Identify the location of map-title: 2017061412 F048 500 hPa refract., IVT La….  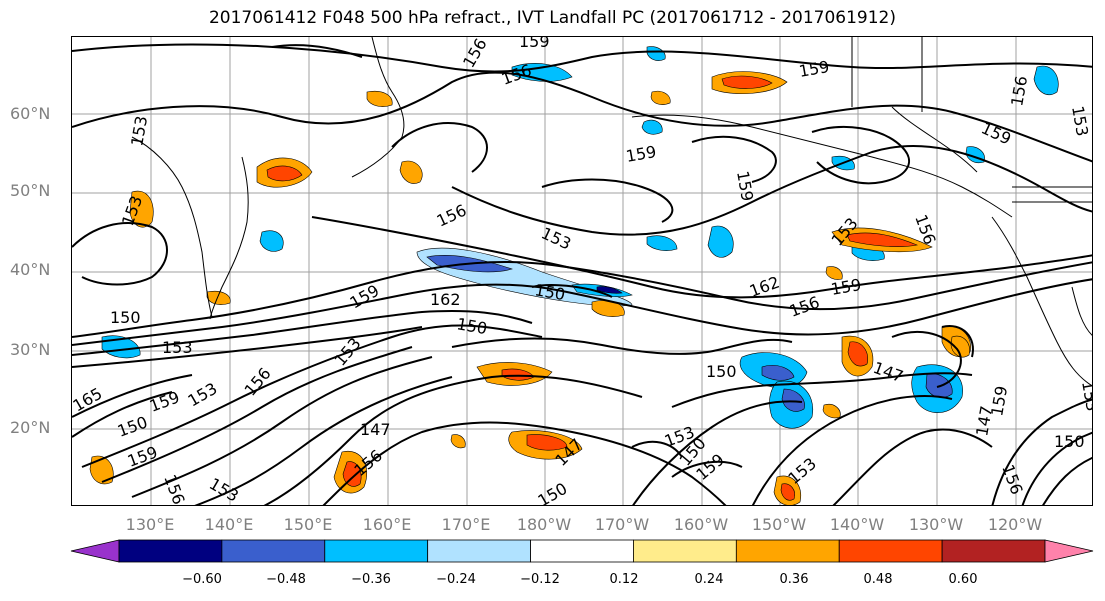
(552, 18).